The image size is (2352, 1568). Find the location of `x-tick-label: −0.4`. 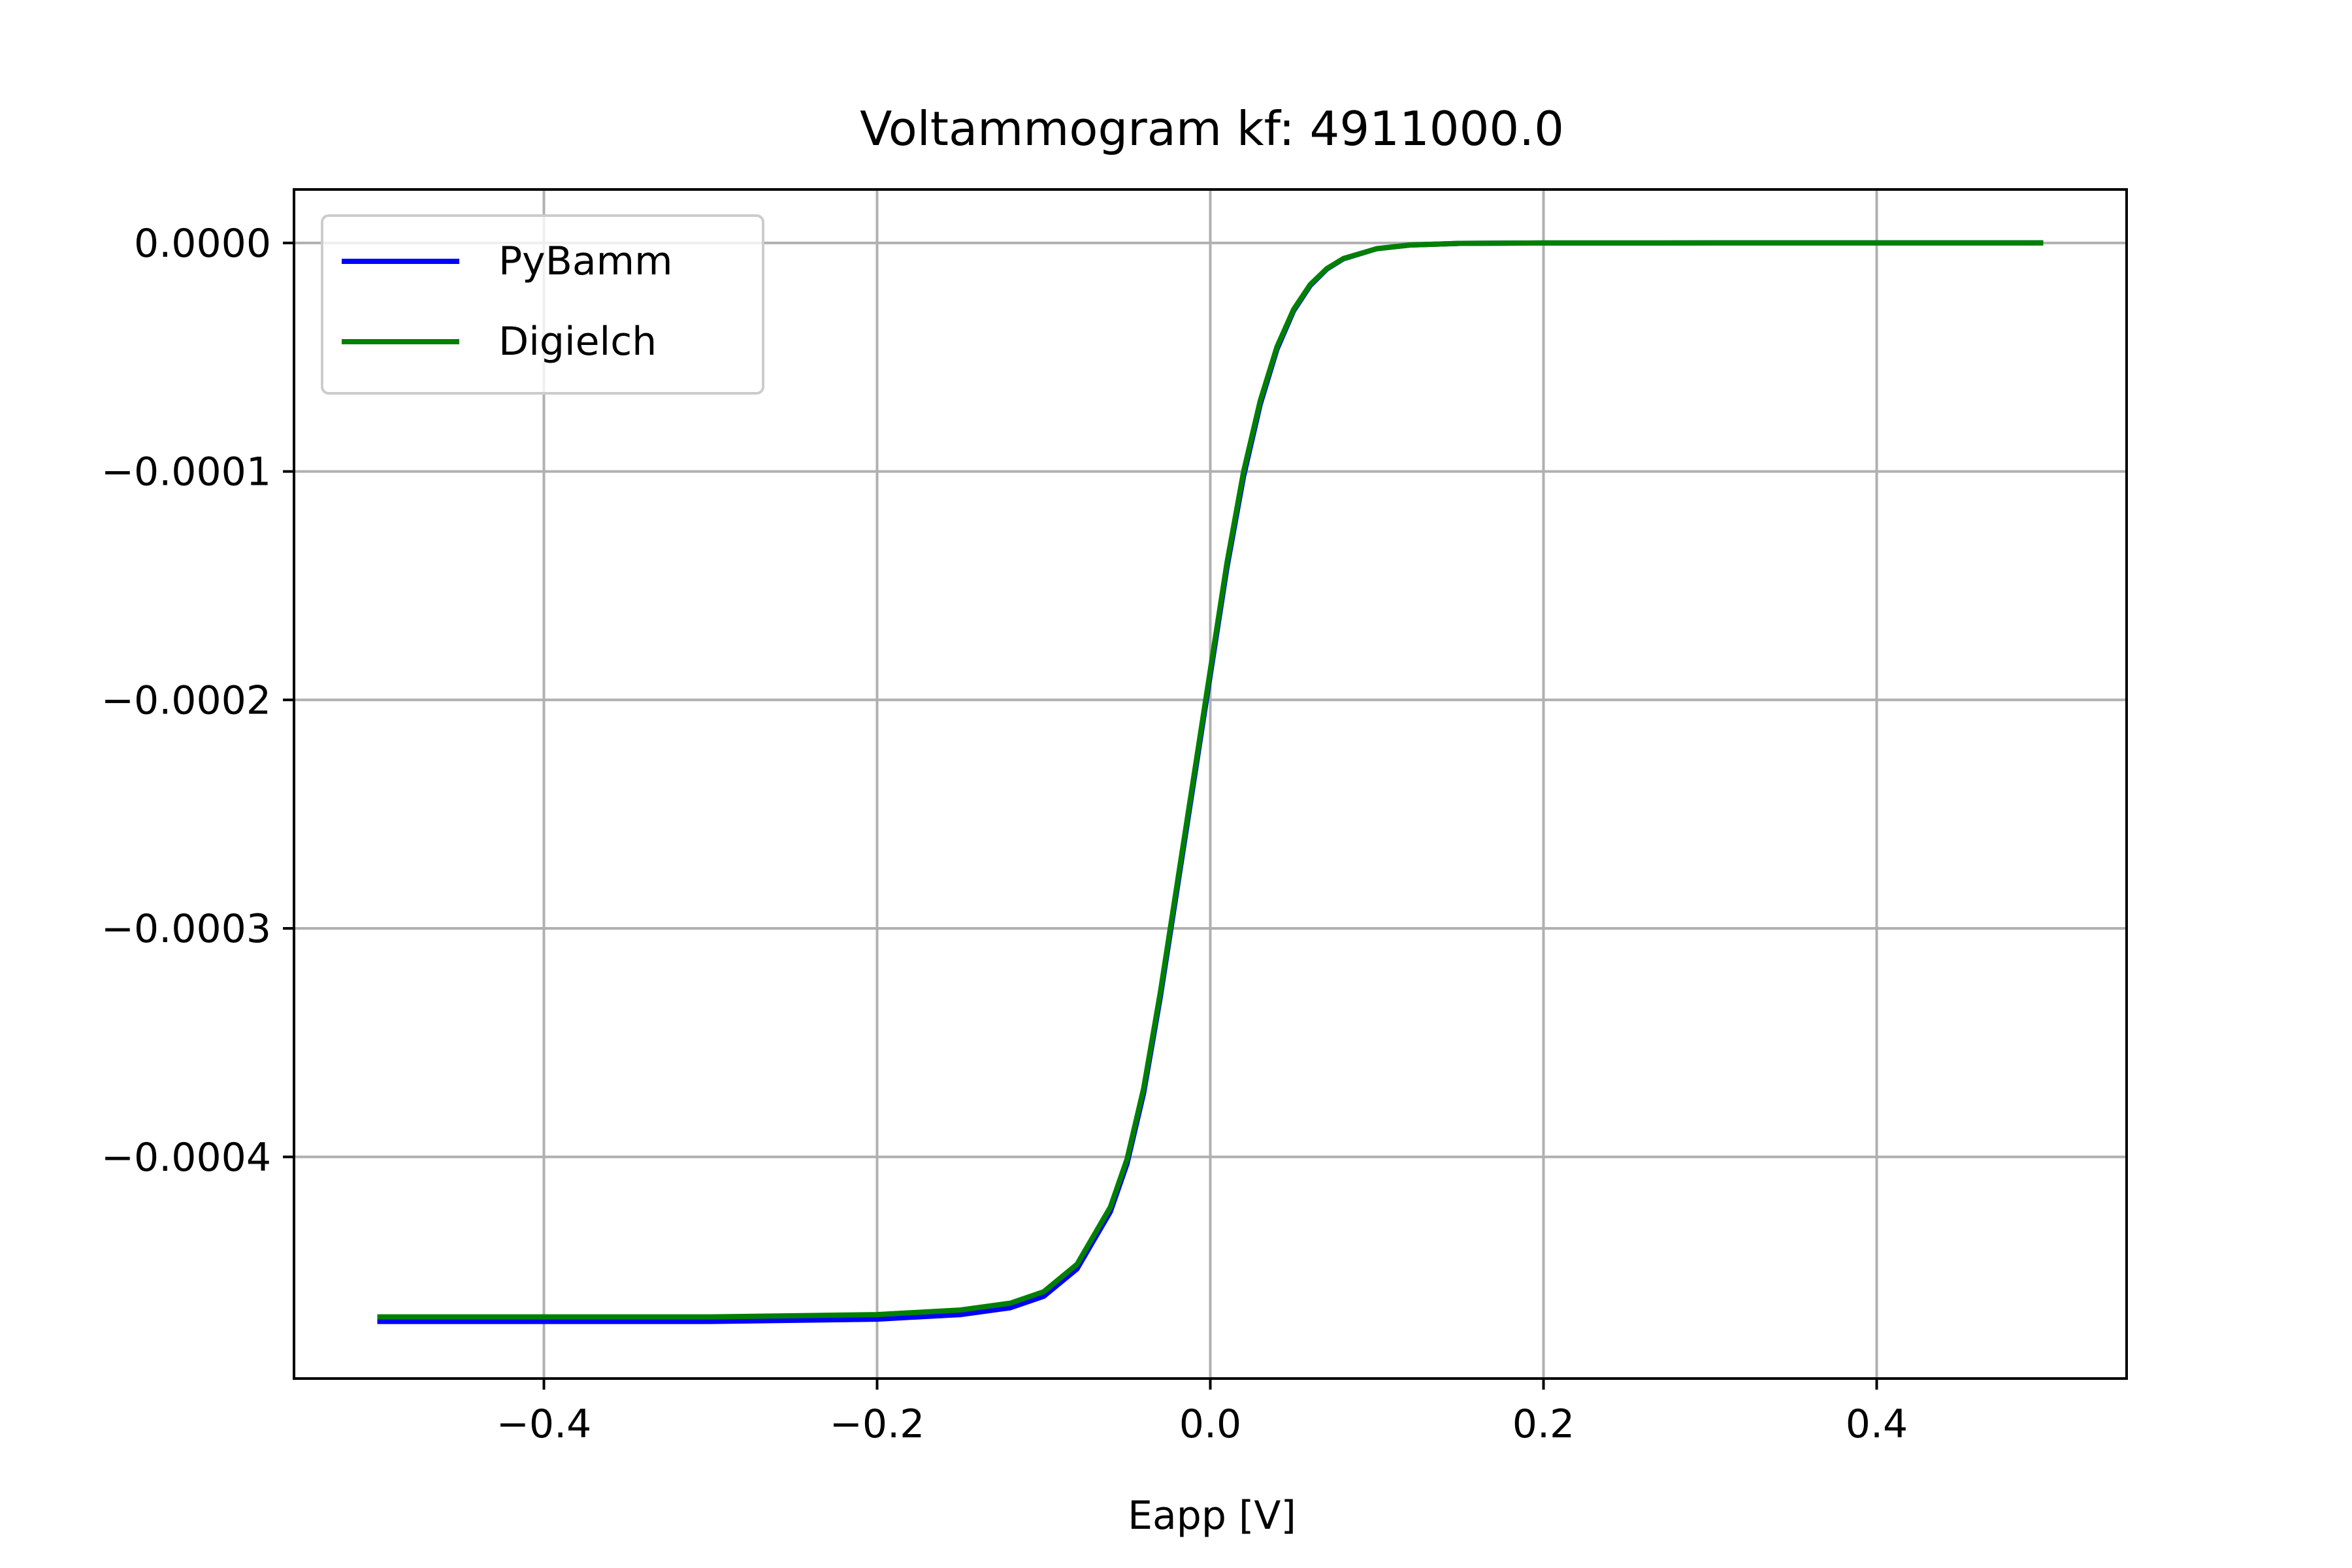

x-tick-label: −0.4 is located at coordinates (544, 1424).